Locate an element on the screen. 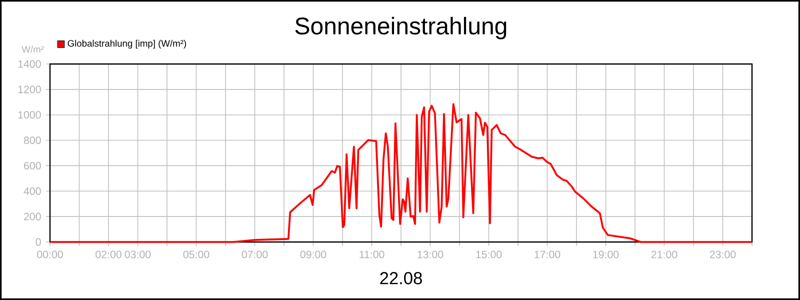 This screenshot has height=300, width=800. x-tick-label: 17:00 is located at coordinates (547, 254).